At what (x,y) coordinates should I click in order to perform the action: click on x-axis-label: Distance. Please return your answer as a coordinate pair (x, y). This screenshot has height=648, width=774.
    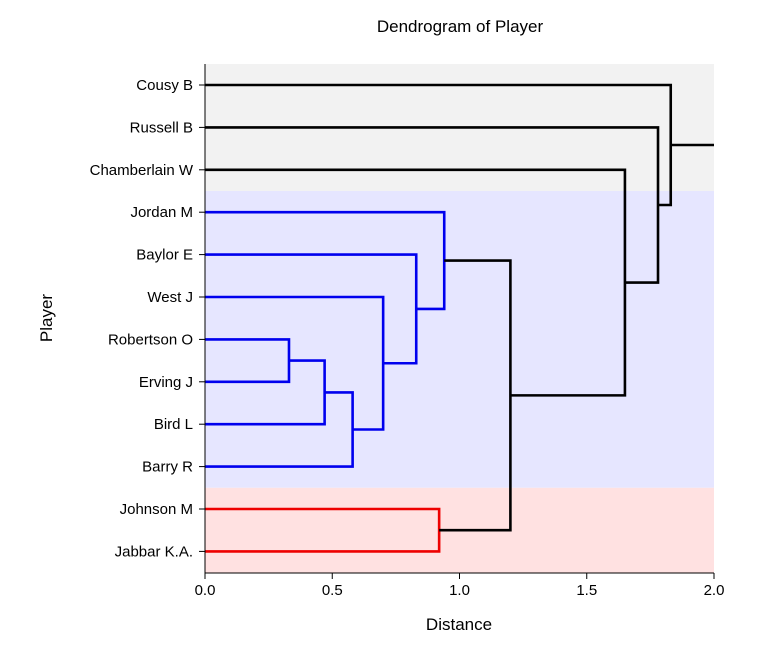
    Looking at the image, I should click on (459, 624).